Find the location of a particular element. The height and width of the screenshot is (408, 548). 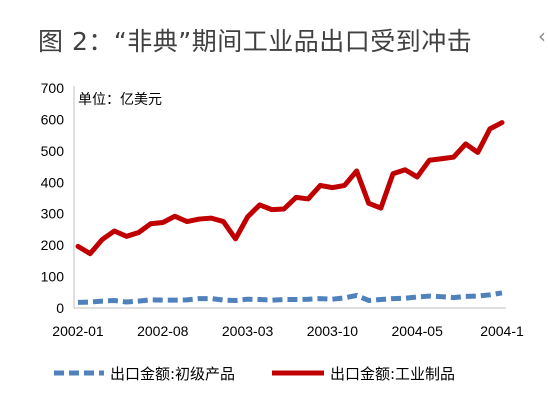

y-tick-label: 200 is located at coordinates (53, 245).